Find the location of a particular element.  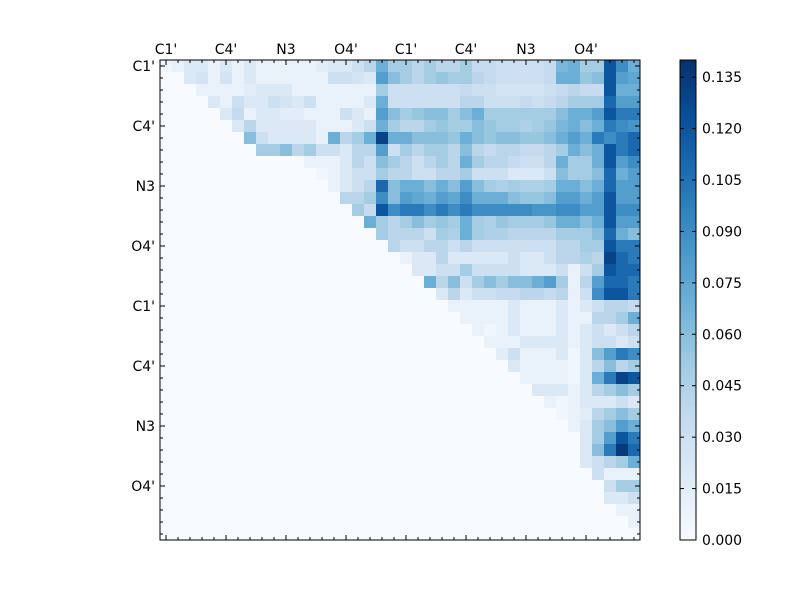

y-tick-label: C4' is located at coordinates (143, 367).